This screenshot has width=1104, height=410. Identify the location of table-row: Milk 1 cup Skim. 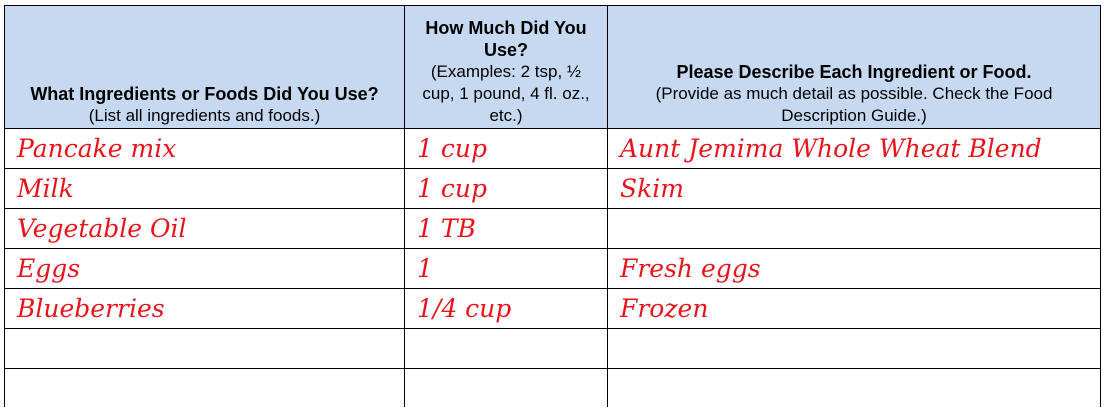
(552, 188).